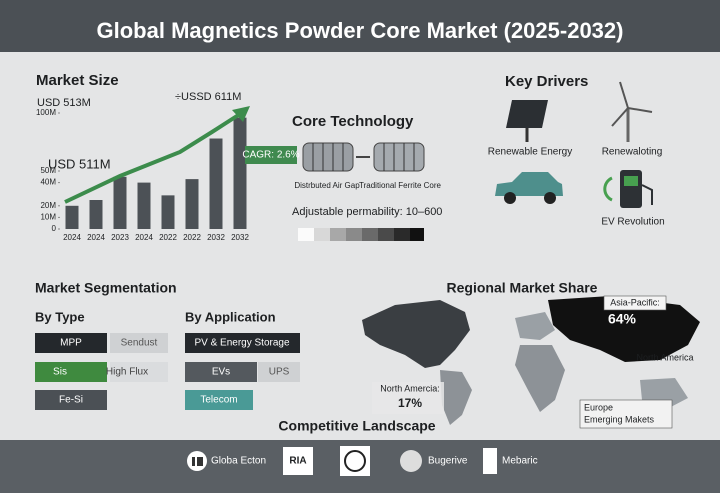  What do you see at coordinates (361, 234) in the screenshot?
I see `permeability-scale` at bounding box center [361, 234].